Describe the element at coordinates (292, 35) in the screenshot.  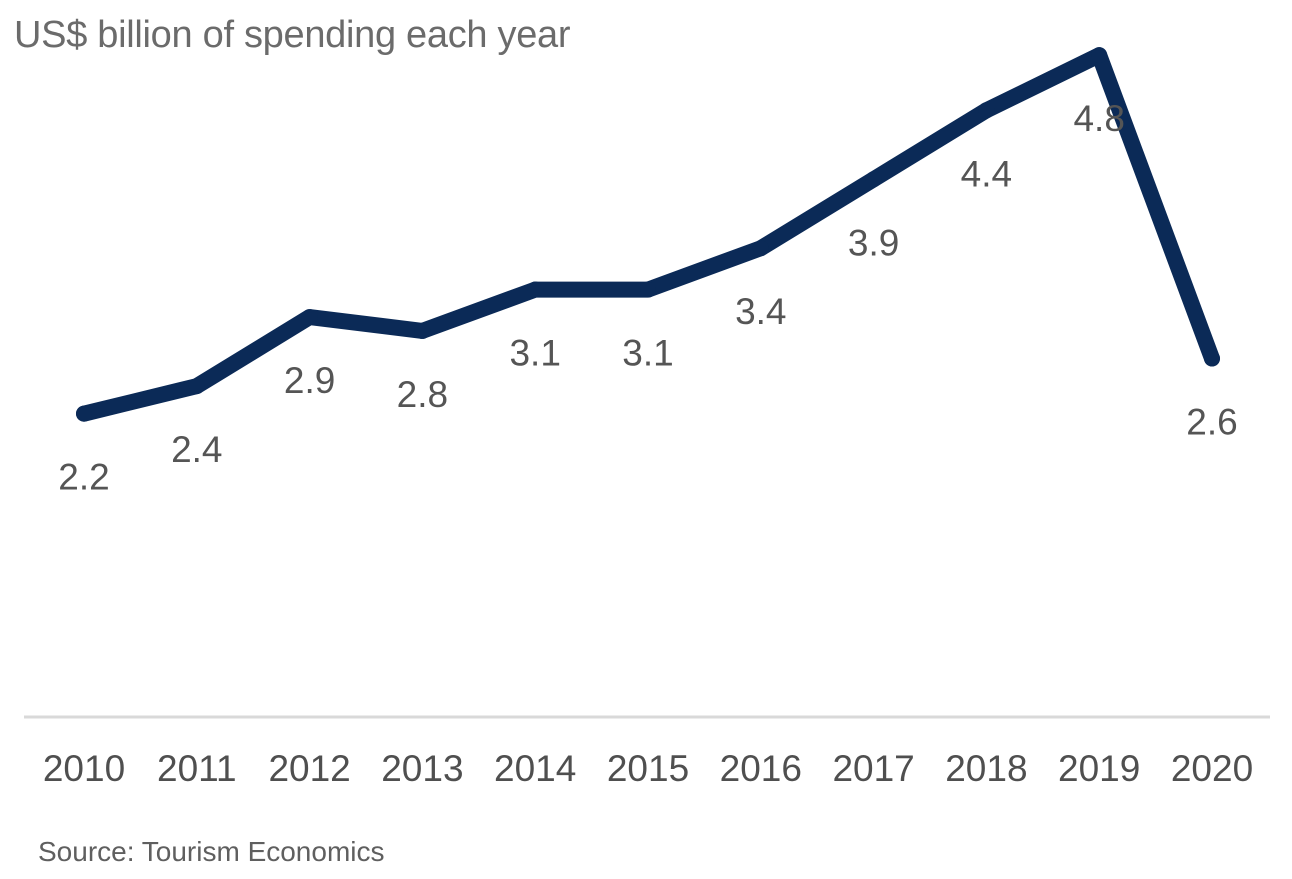
I see `chart-title: US$ billion of spending each year` at that location.